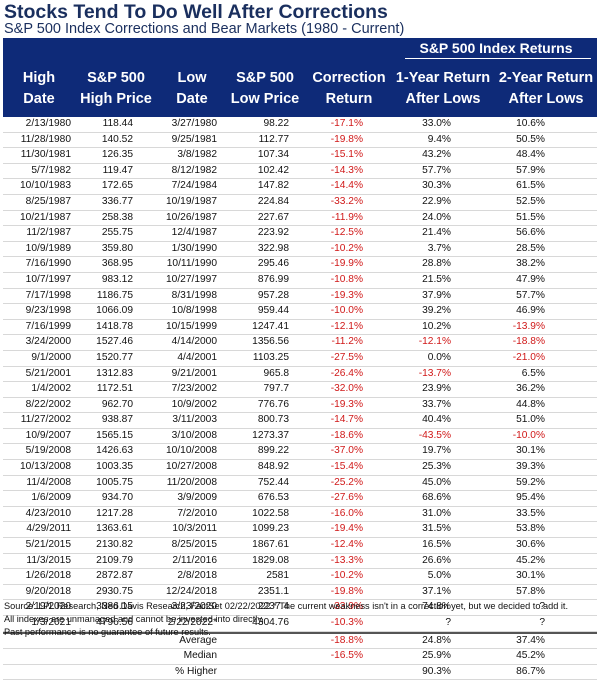 The image size is (601, 680). Describe the element at coordinates (191, 217) in the screenshot. I see `cell-low-date: 10/26/1987` at that location.